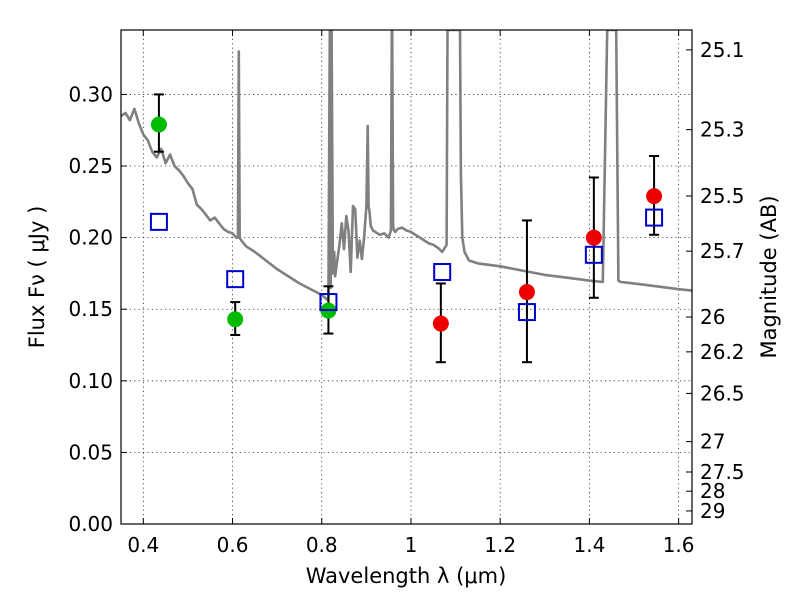  I want to click on y-tick-label: 0.15, so click(90, 309).